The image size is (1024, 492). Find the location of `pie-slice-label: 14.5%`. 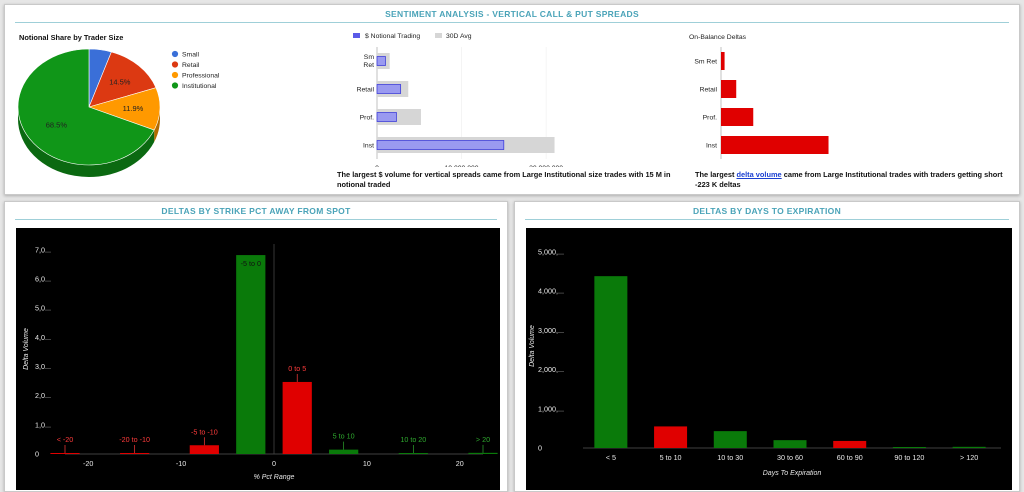

pie-slice-label: 14.5% is located at coordinates (120, 81).